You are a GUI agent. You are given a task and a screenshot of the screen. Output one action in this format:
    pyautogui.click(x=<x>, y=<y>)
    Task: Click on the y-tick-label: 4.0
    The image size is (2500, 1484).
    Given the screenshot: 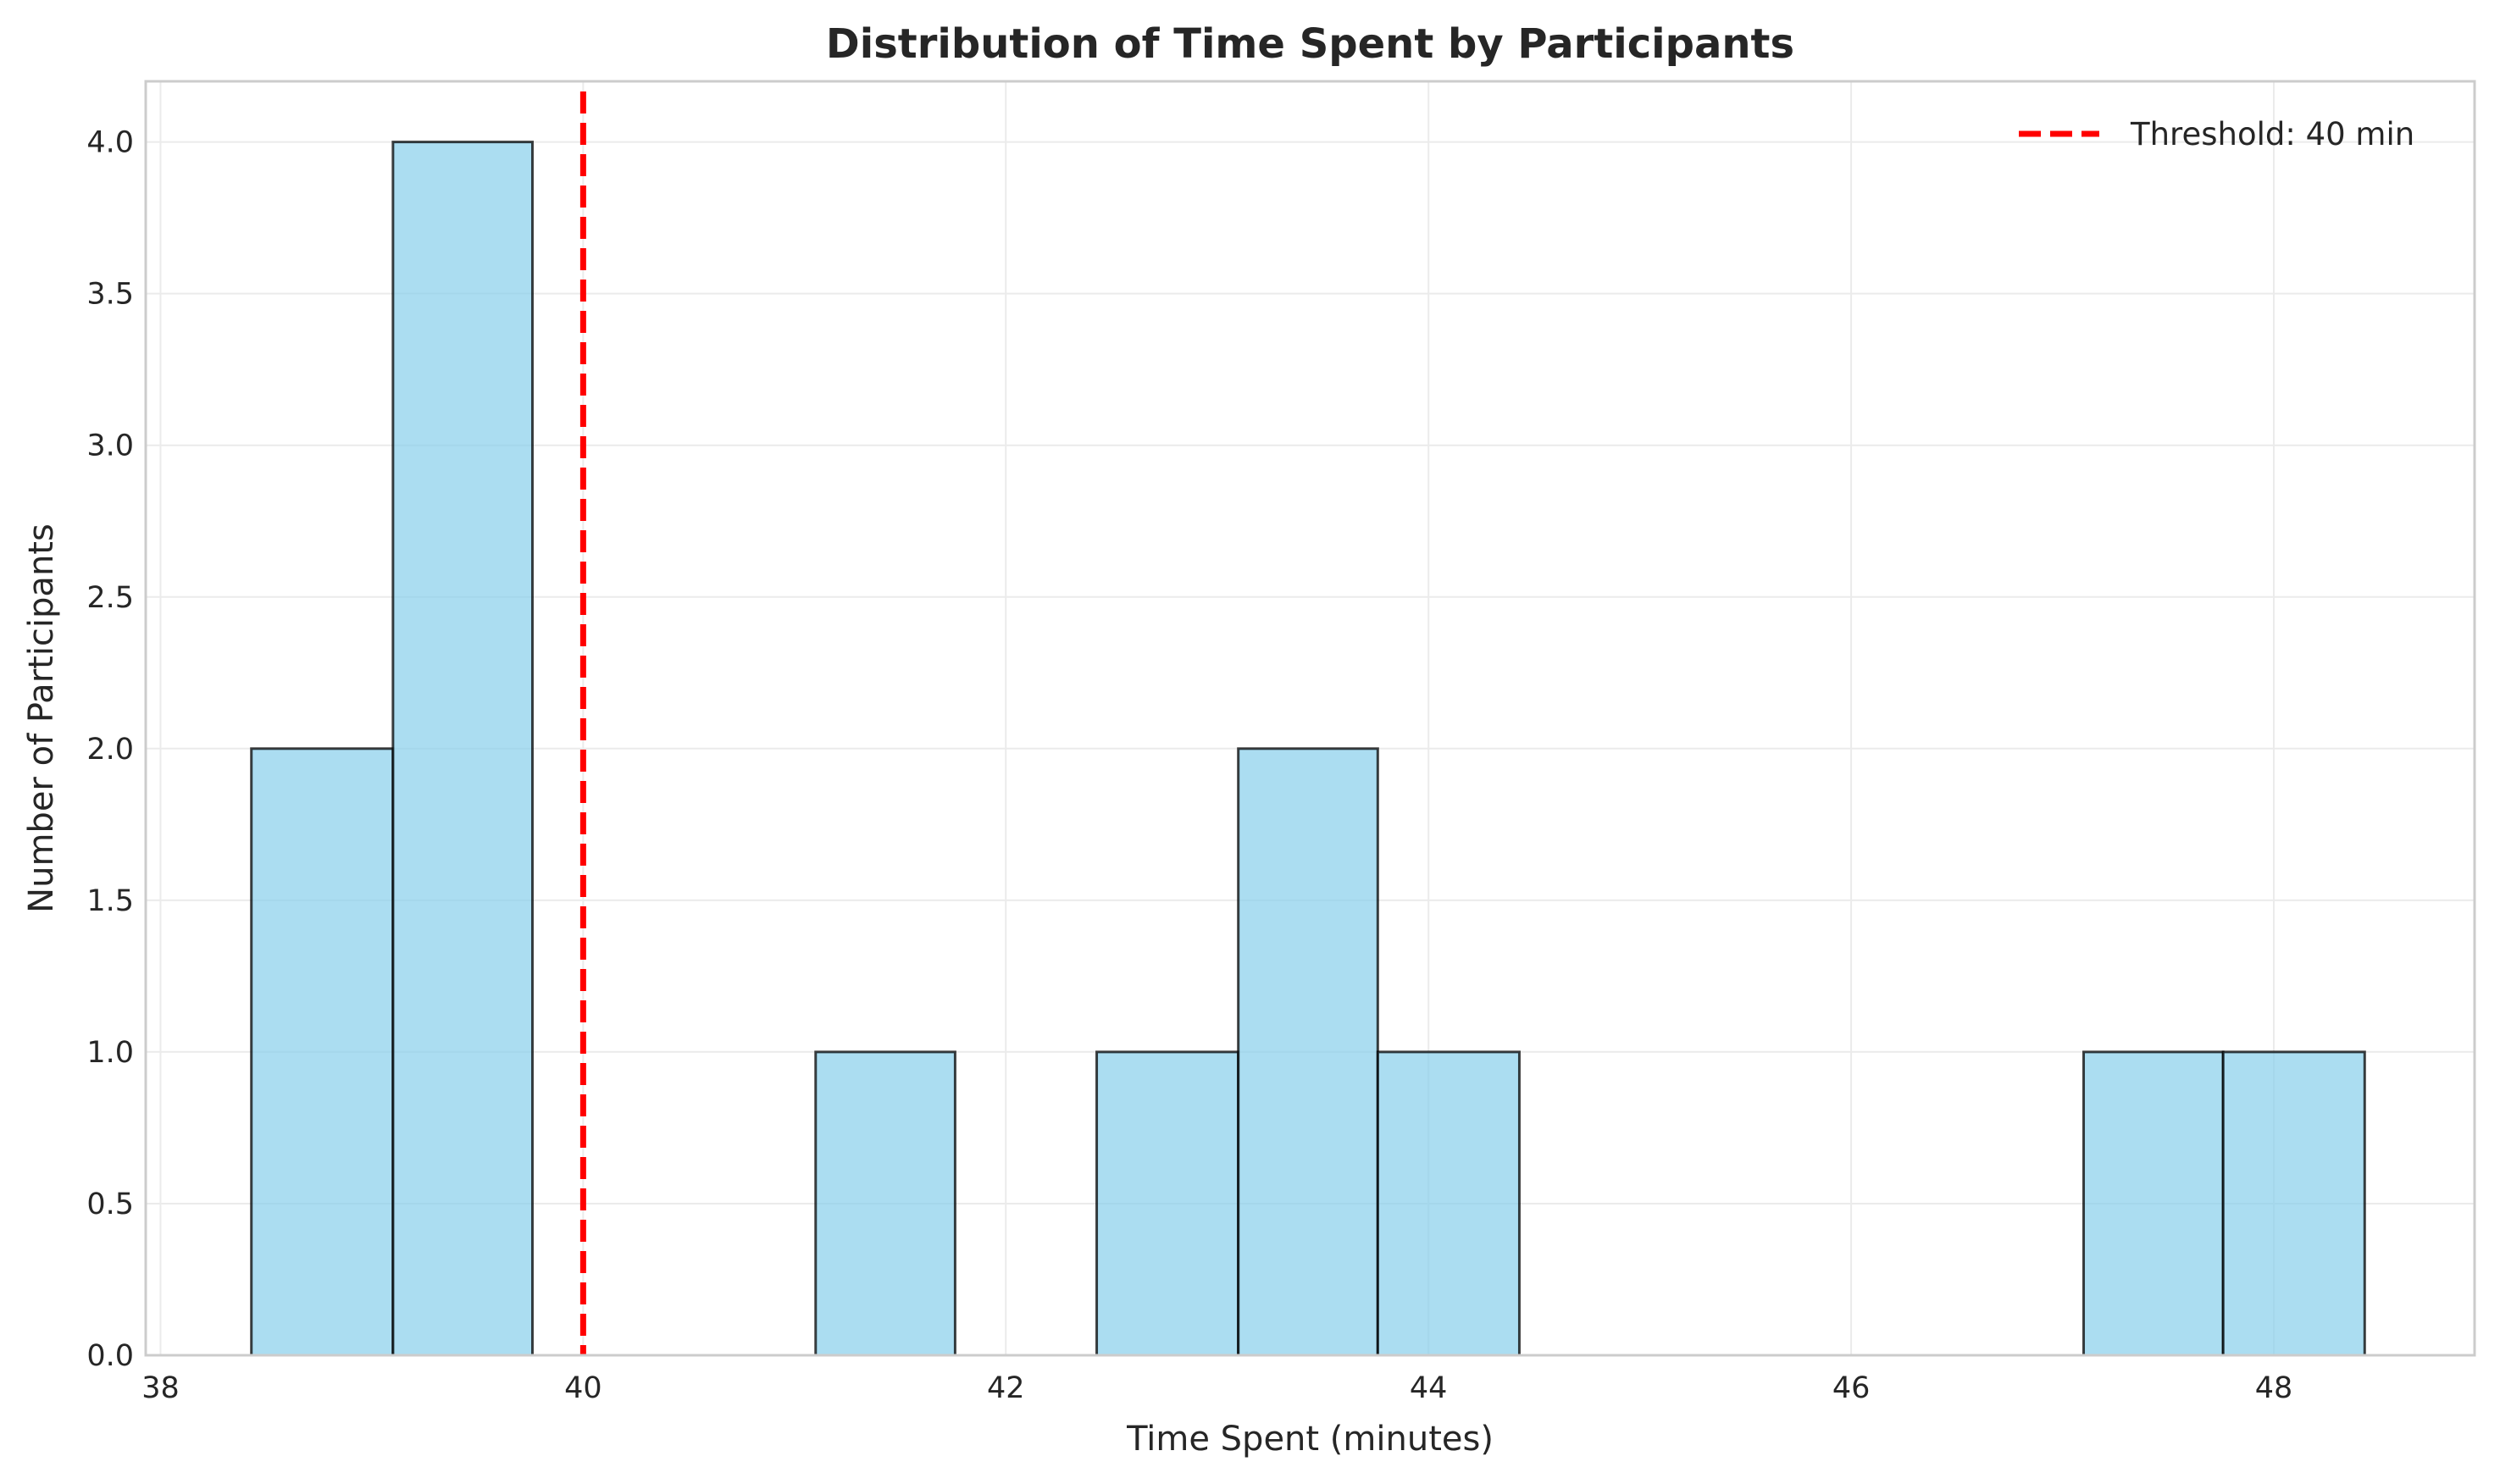 What is the action you would take?
    pyautogui.click(x=110, y=143)
    